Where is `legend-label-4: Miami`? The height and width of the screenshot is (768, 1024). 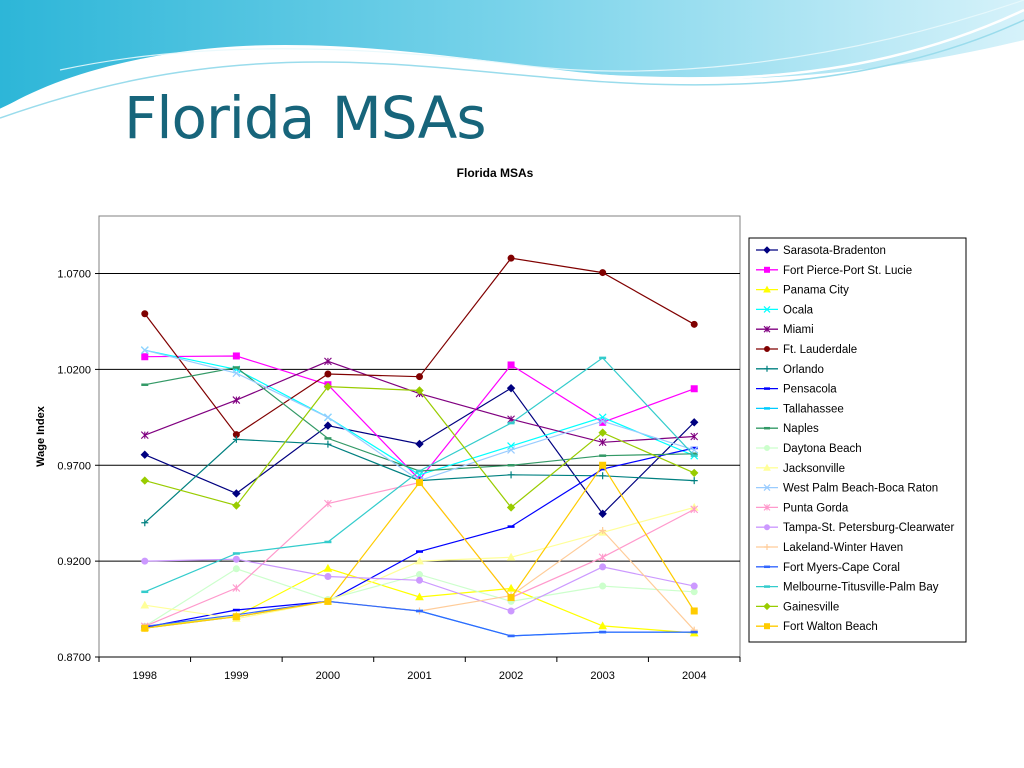
legend-label-4: Miami is located at coordinates (798, 330).